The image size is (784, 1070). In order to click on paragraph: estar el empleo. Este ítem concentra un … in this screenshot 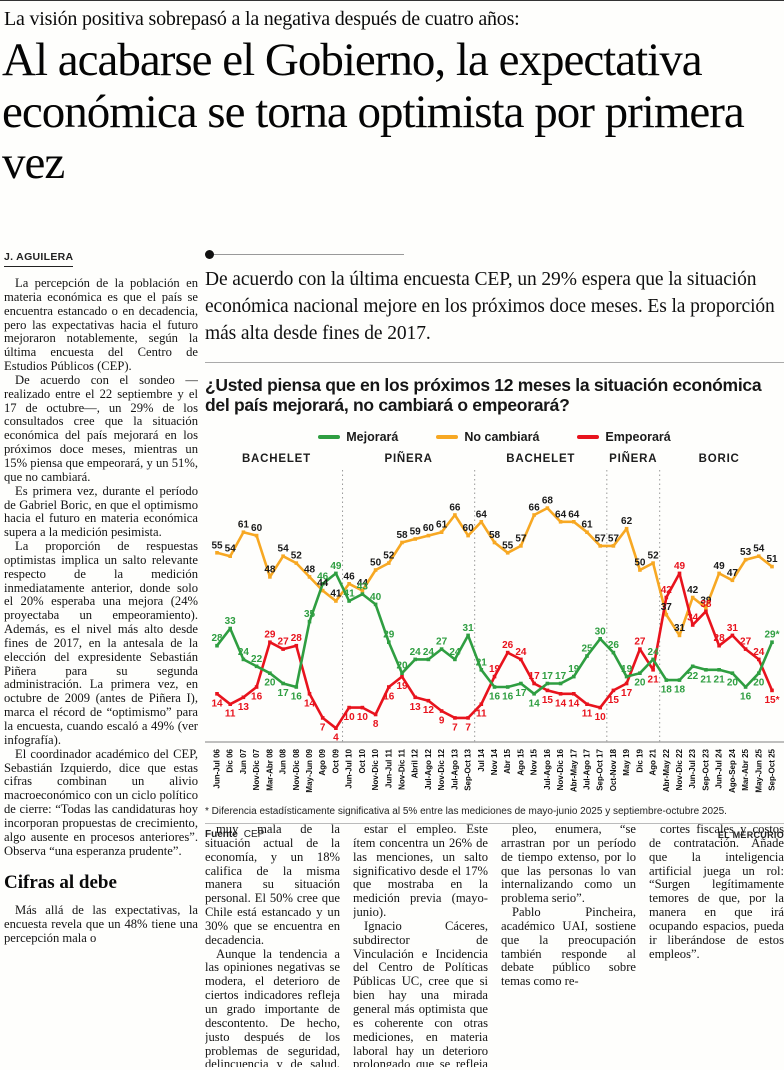, I will do `click(420, 871)`.